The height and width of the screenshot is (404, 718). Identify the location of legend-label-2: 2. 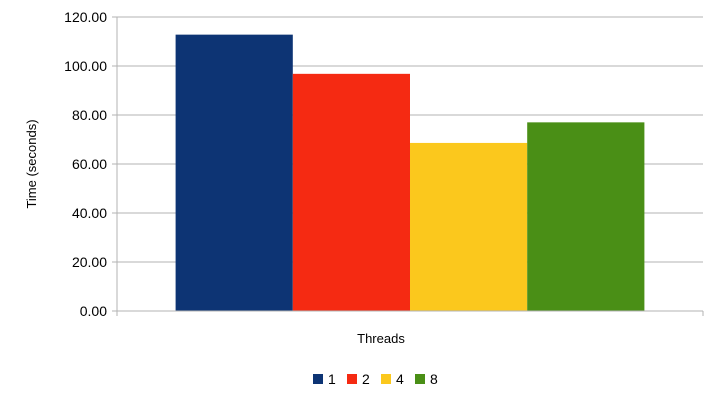
(366, 379).